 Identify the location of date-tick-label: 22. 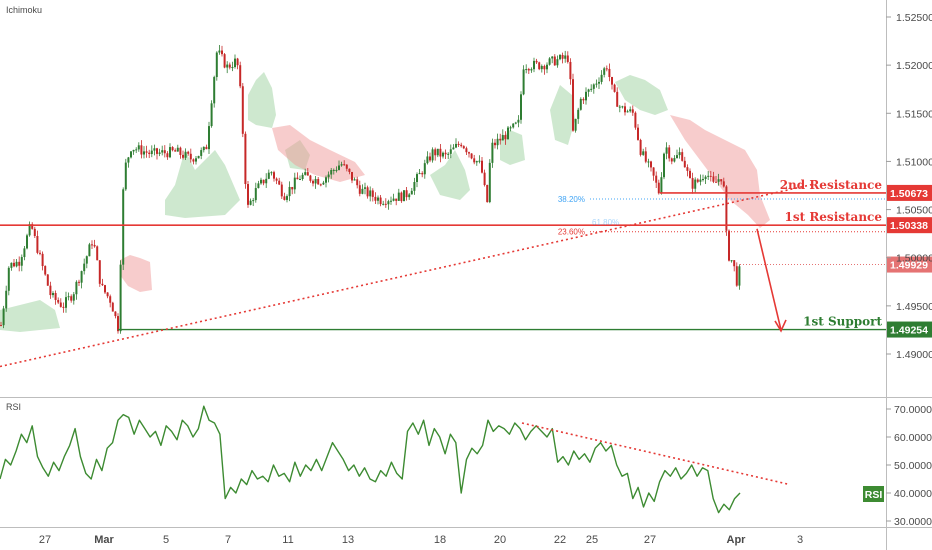
(560, 540).